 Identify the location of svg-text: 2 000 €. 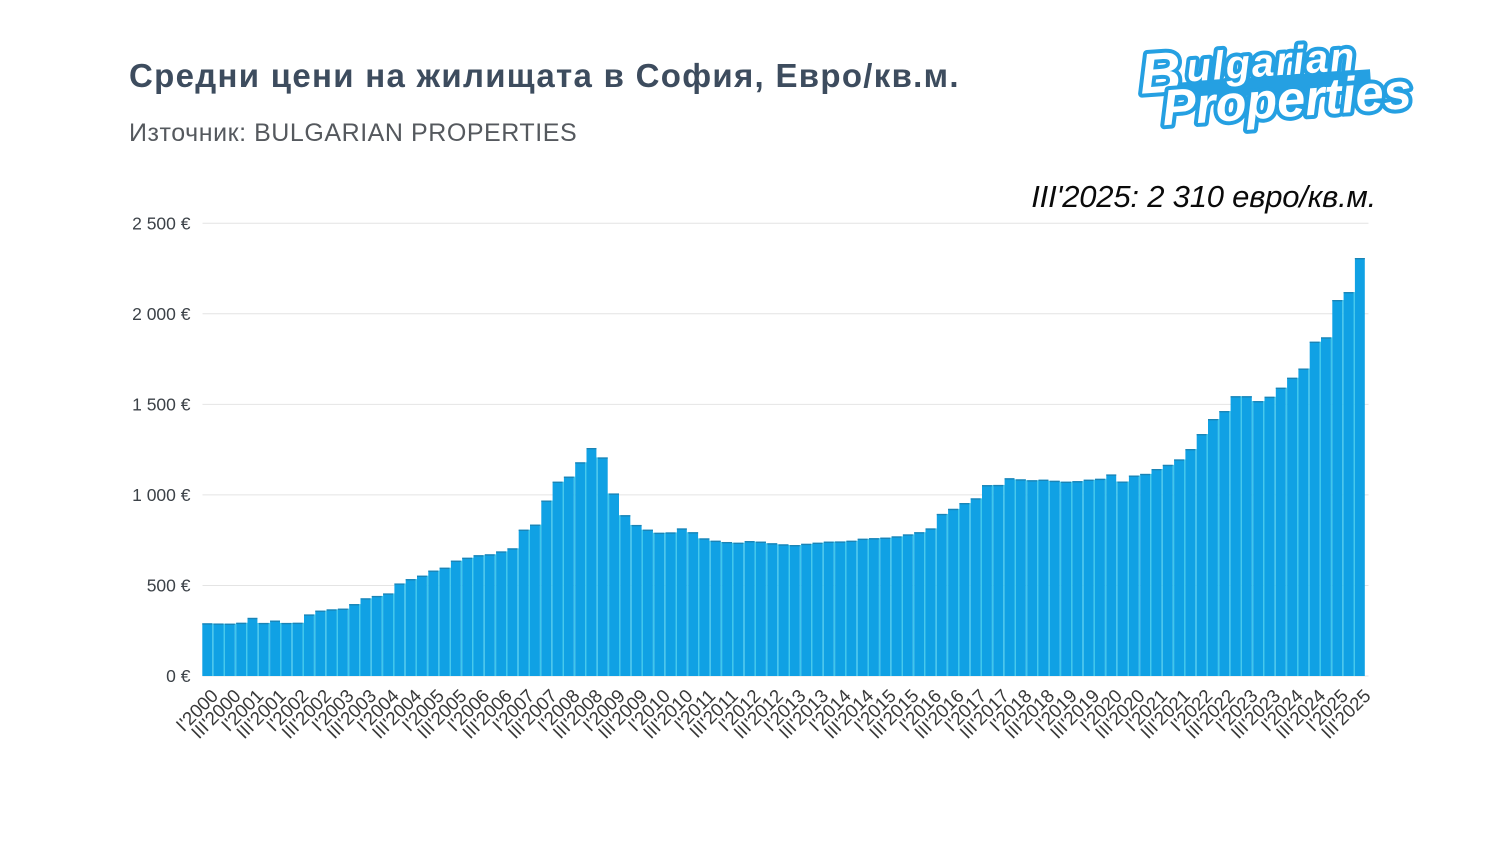
(161, 314).